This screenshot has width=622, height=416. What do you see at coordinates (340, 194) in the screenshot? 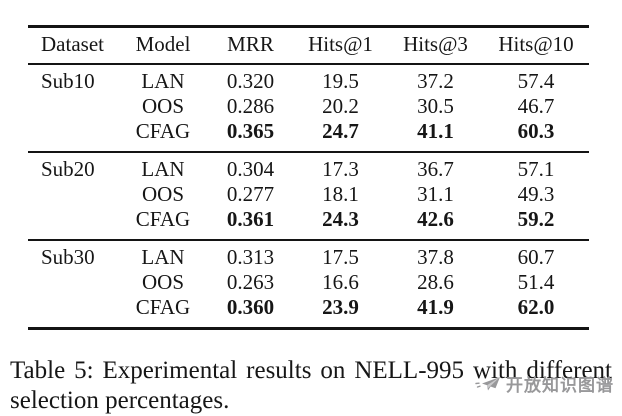
I see `hits1-cell: 18.1` at bounding box center [340, 194].